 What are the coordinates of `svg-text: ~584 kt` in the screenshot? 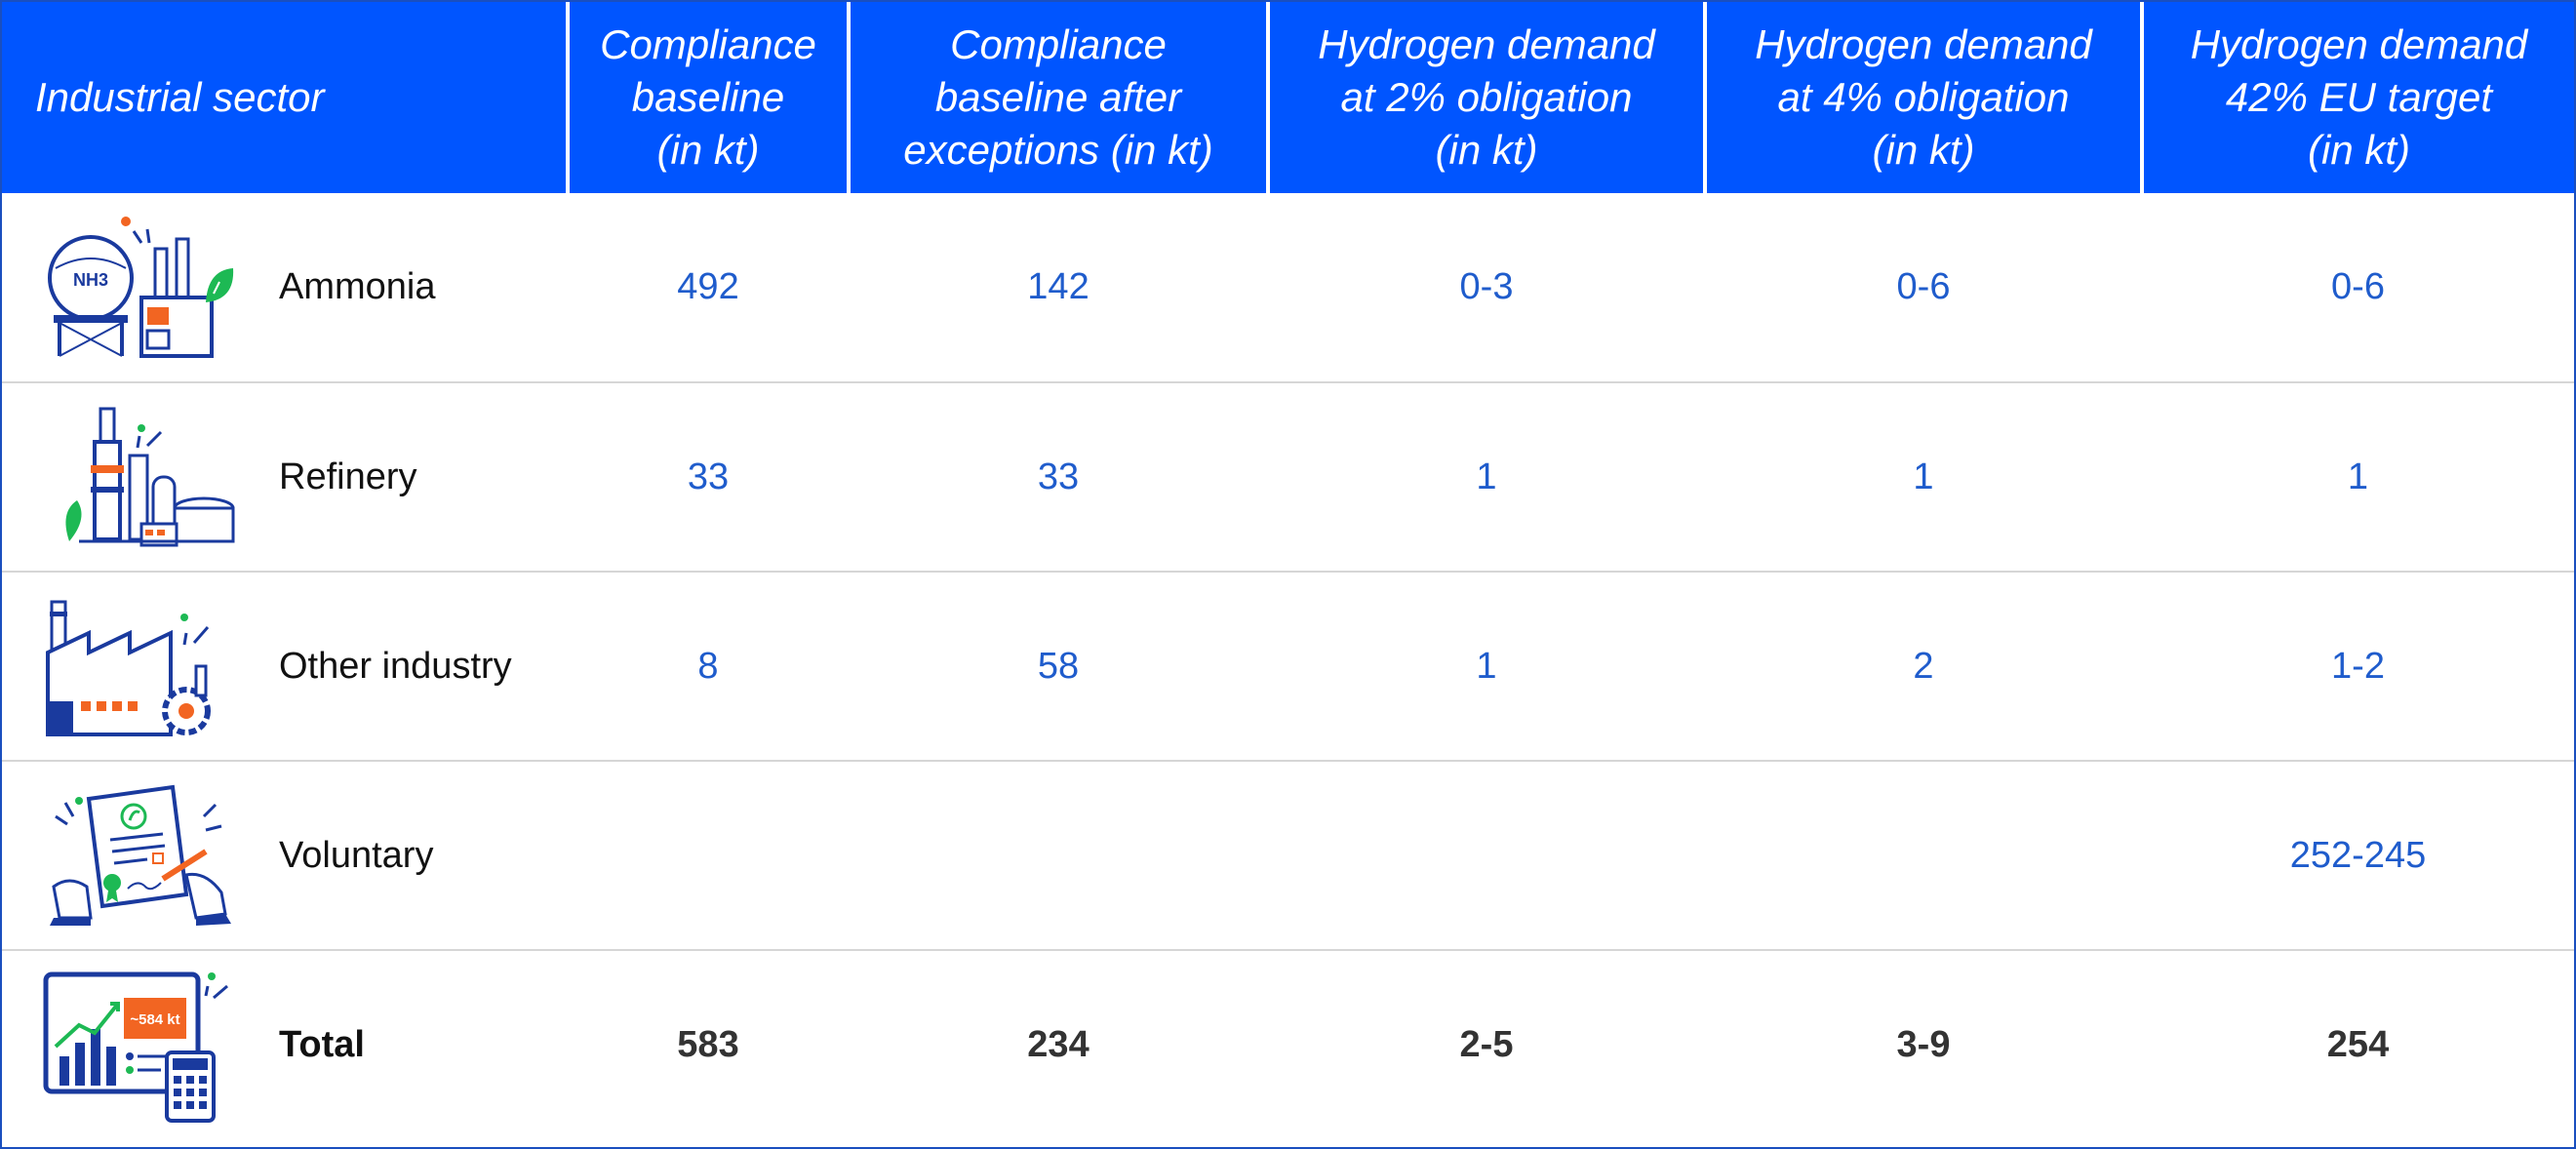 It's located at (154, 1019).